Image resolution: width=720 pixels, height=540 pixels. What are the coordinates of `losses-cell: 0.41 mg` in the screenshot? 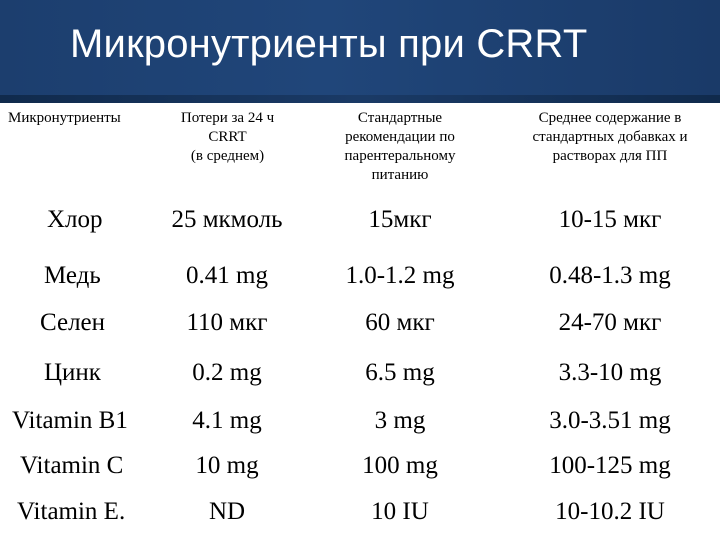 It's located at (227, 275).